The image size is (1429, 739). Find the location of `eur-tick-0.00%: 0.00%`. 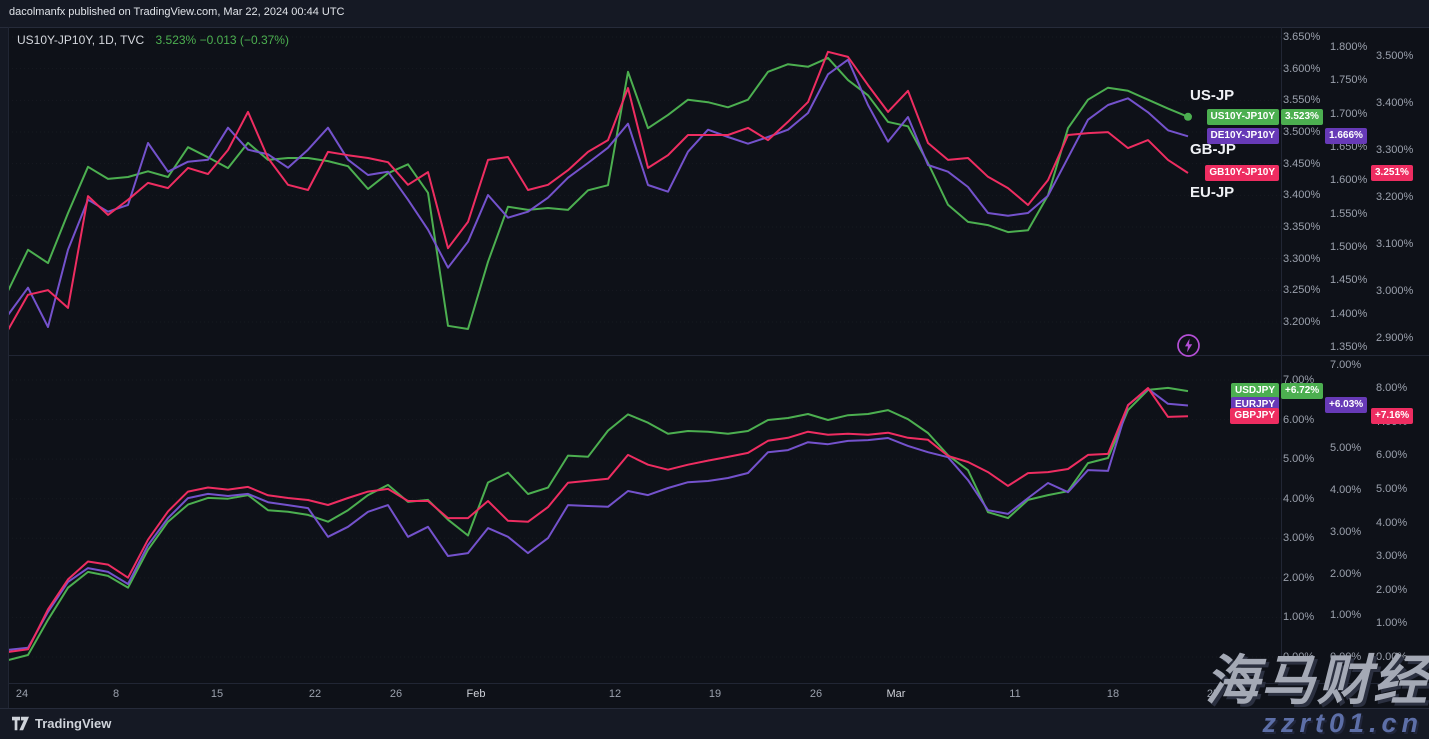

eur-tick-0.00%: 0.00% is located at coordinates (1346, 656).